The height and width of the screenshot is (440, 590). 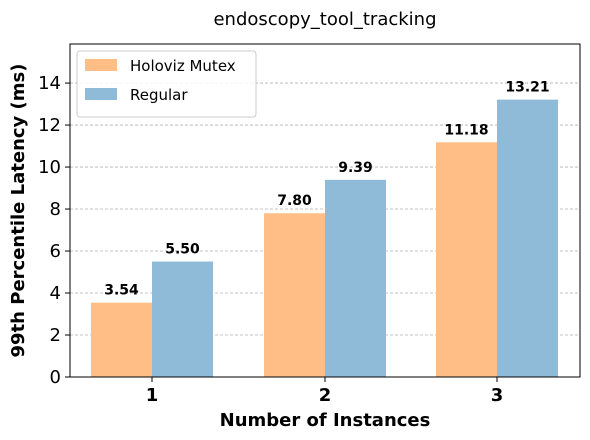 I want to click on y-tick-label: 6, so click(x=55, y=251).